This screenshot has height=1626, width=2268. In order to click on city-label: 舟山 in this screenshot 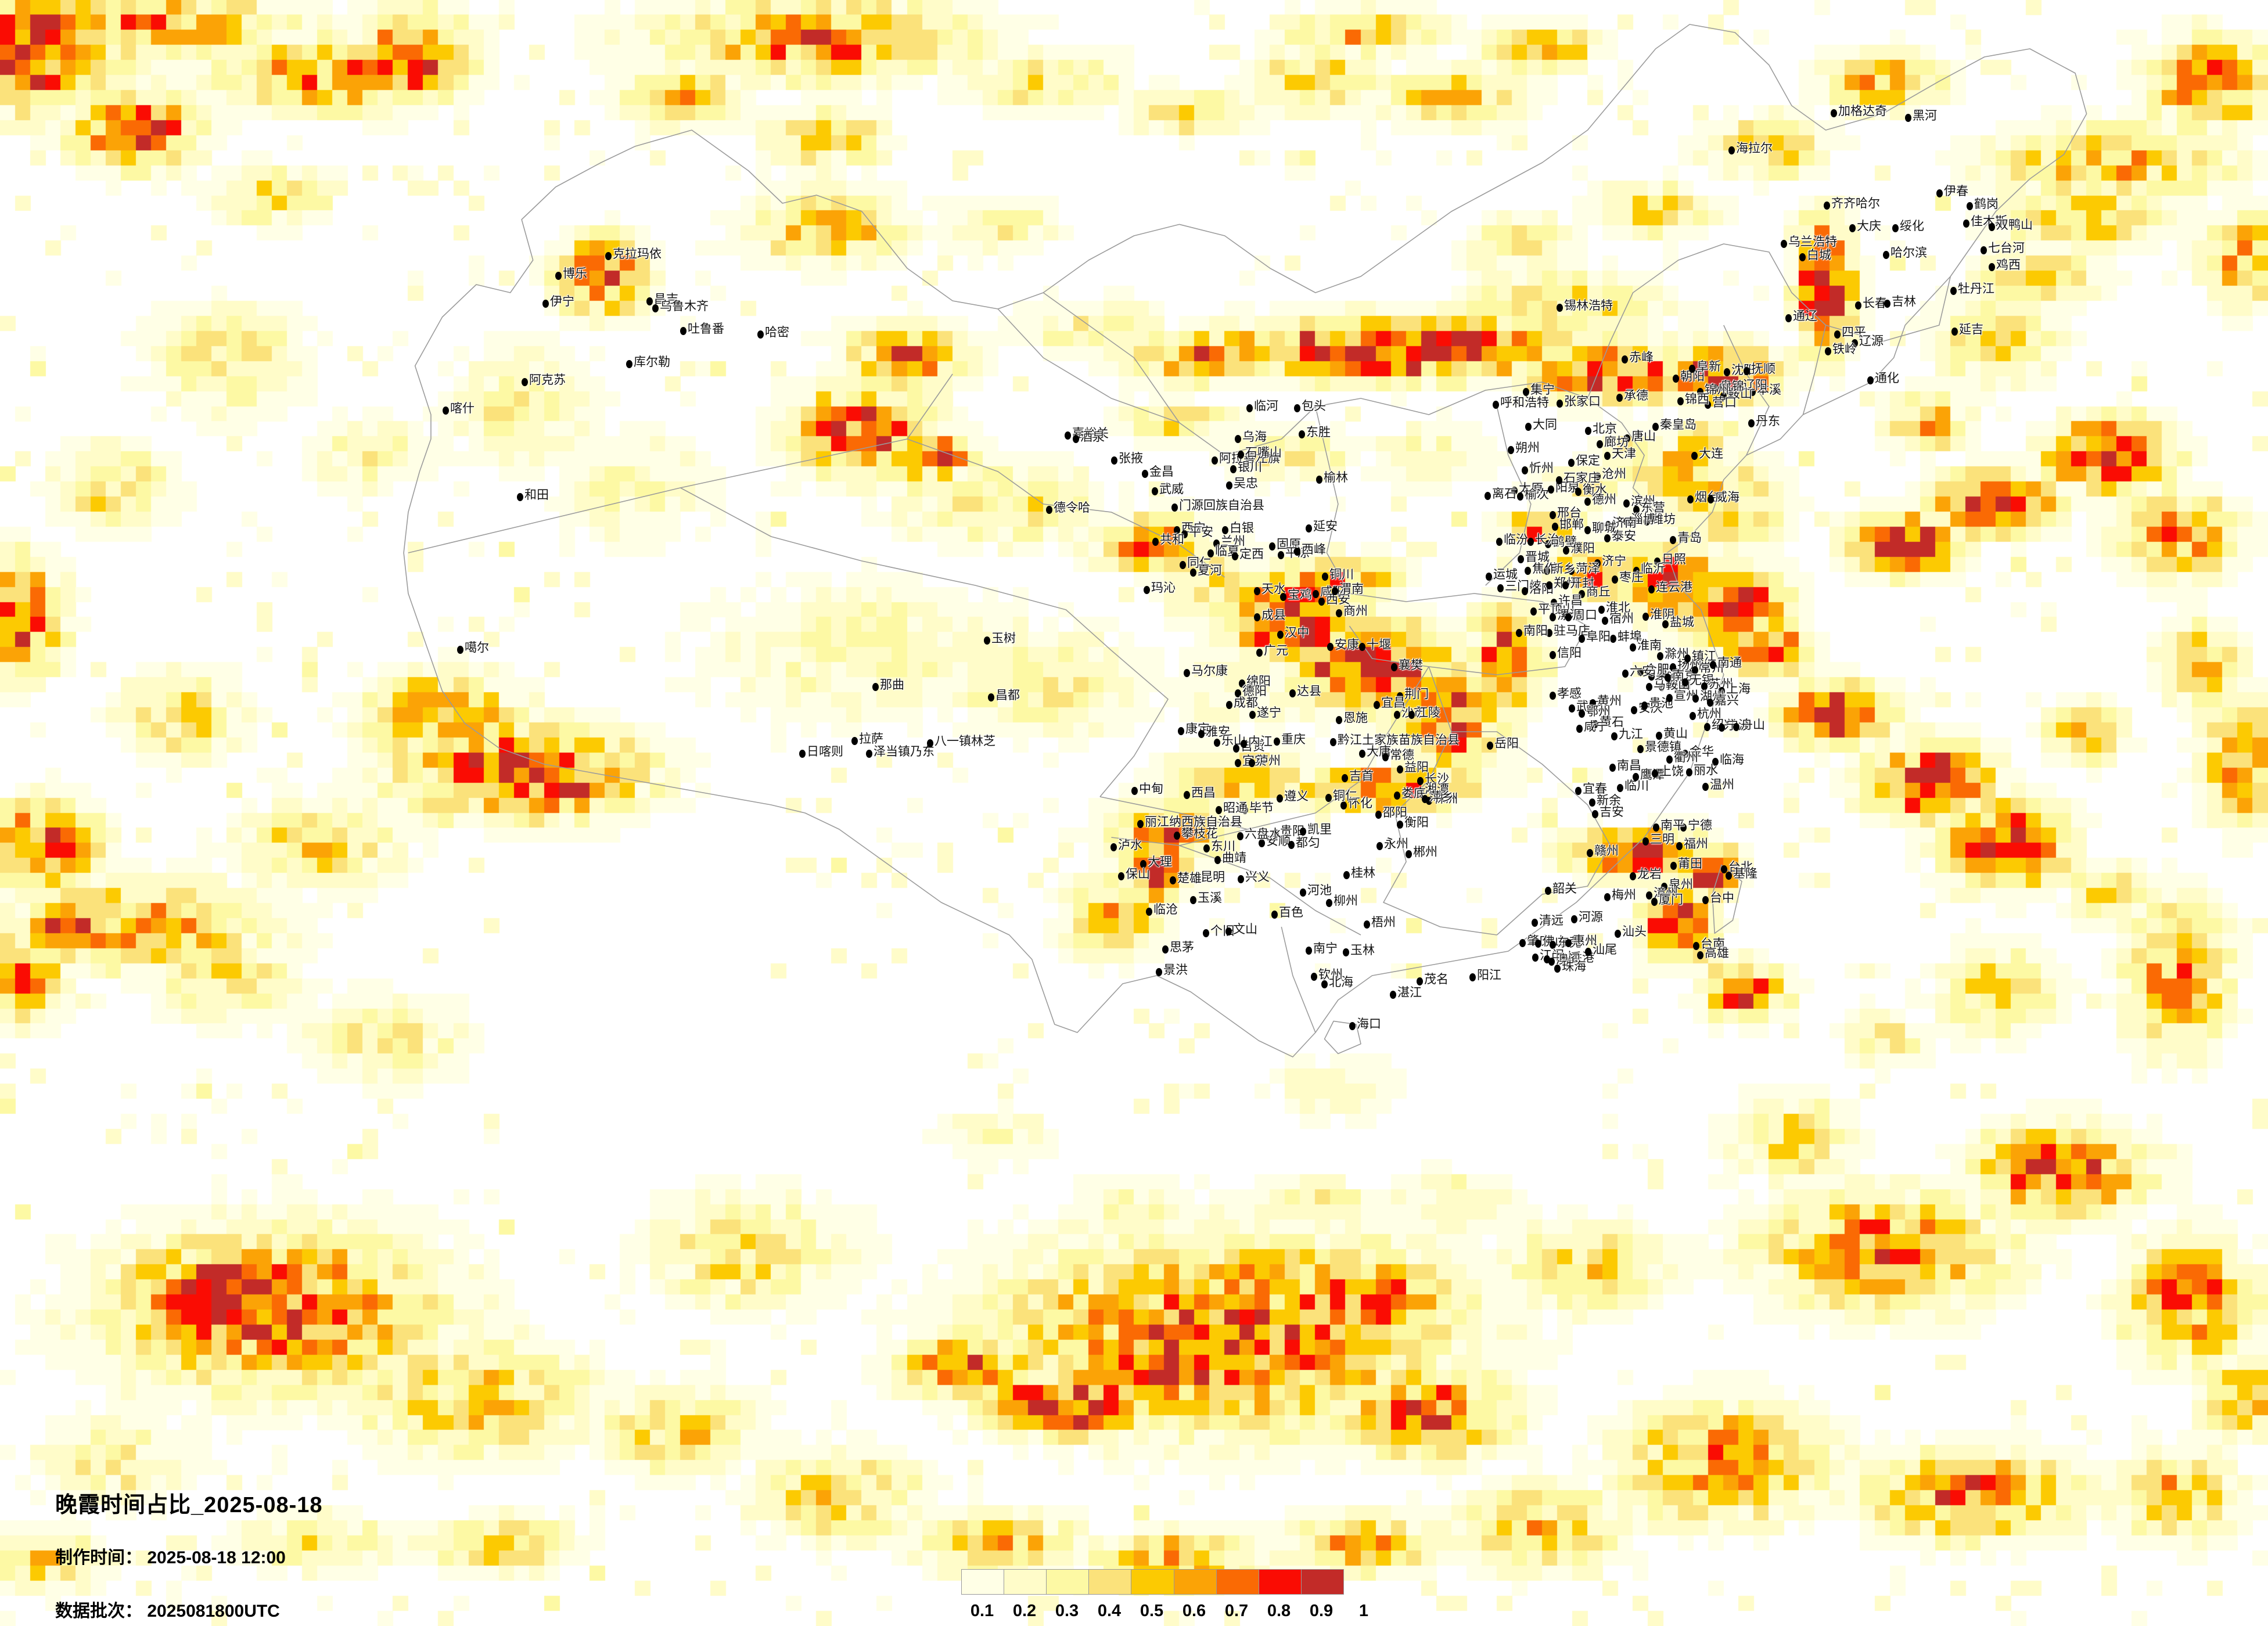, I will do `click(1753, 725)`.